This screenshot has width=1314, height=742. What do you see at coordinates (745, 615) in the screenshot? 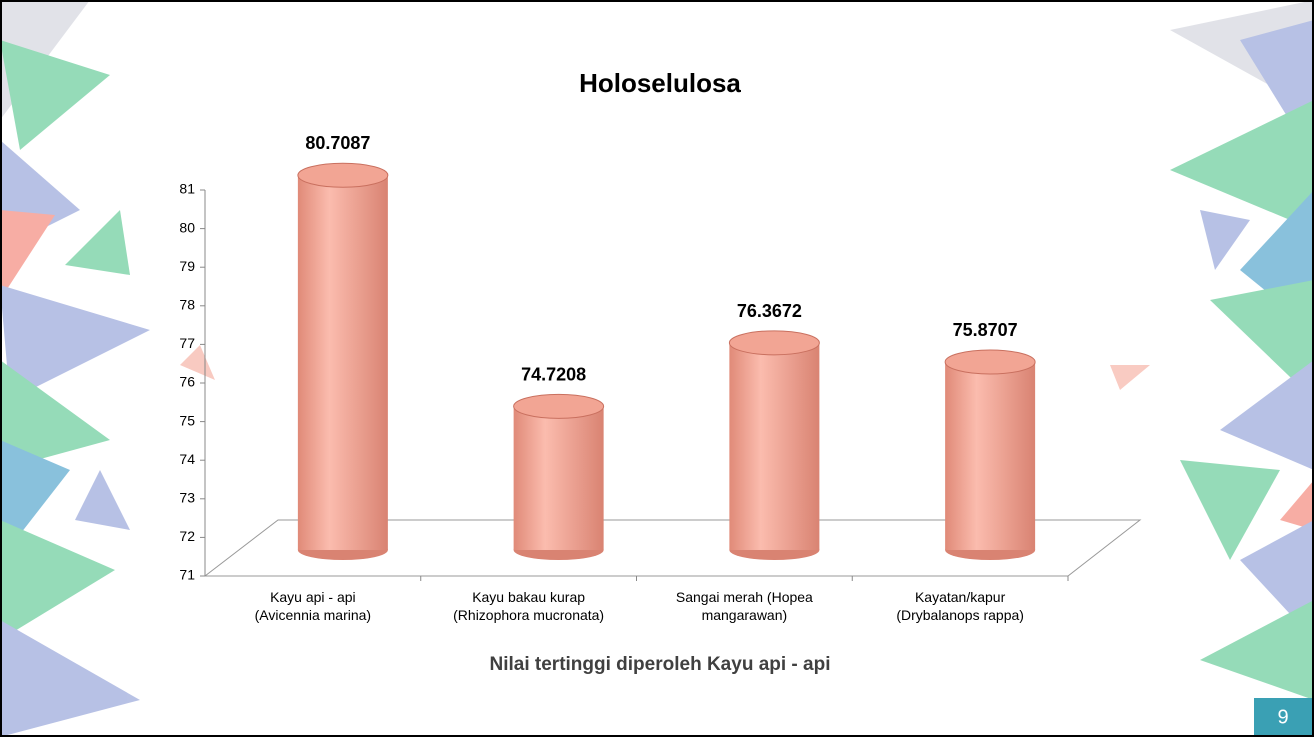
I see `x-tick-label: mangarawan)` at bounding box center [745, 615].